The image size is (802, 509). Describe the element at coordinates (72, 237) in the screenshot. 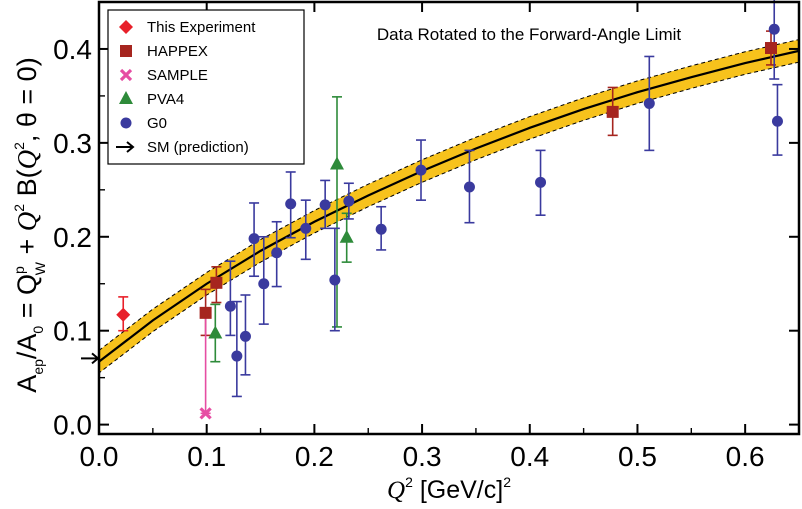

I see `y-tick-label-3: 0.2` at that location.